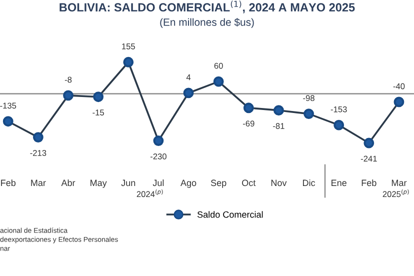  Describe the element at coordinates (218, 65) in the screenshot. I see `data-label: 60` at that location.